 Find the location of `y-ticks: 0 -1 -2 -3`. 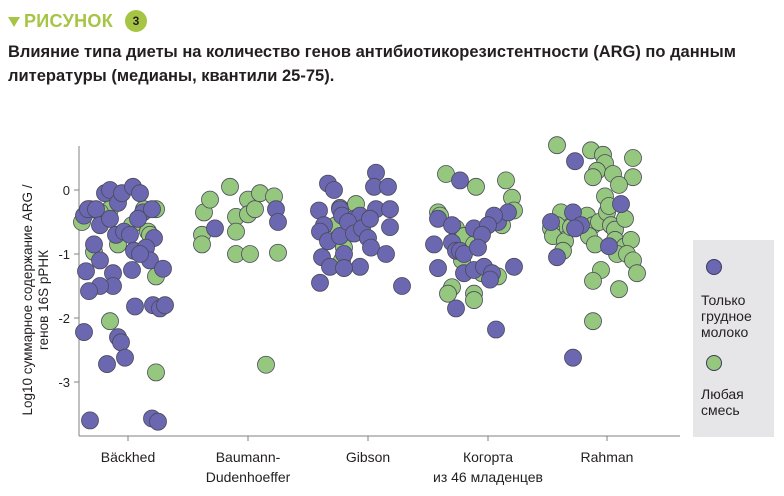

y-ticks: 0 -1 -2 -3 is located at coordinates (68, 286).